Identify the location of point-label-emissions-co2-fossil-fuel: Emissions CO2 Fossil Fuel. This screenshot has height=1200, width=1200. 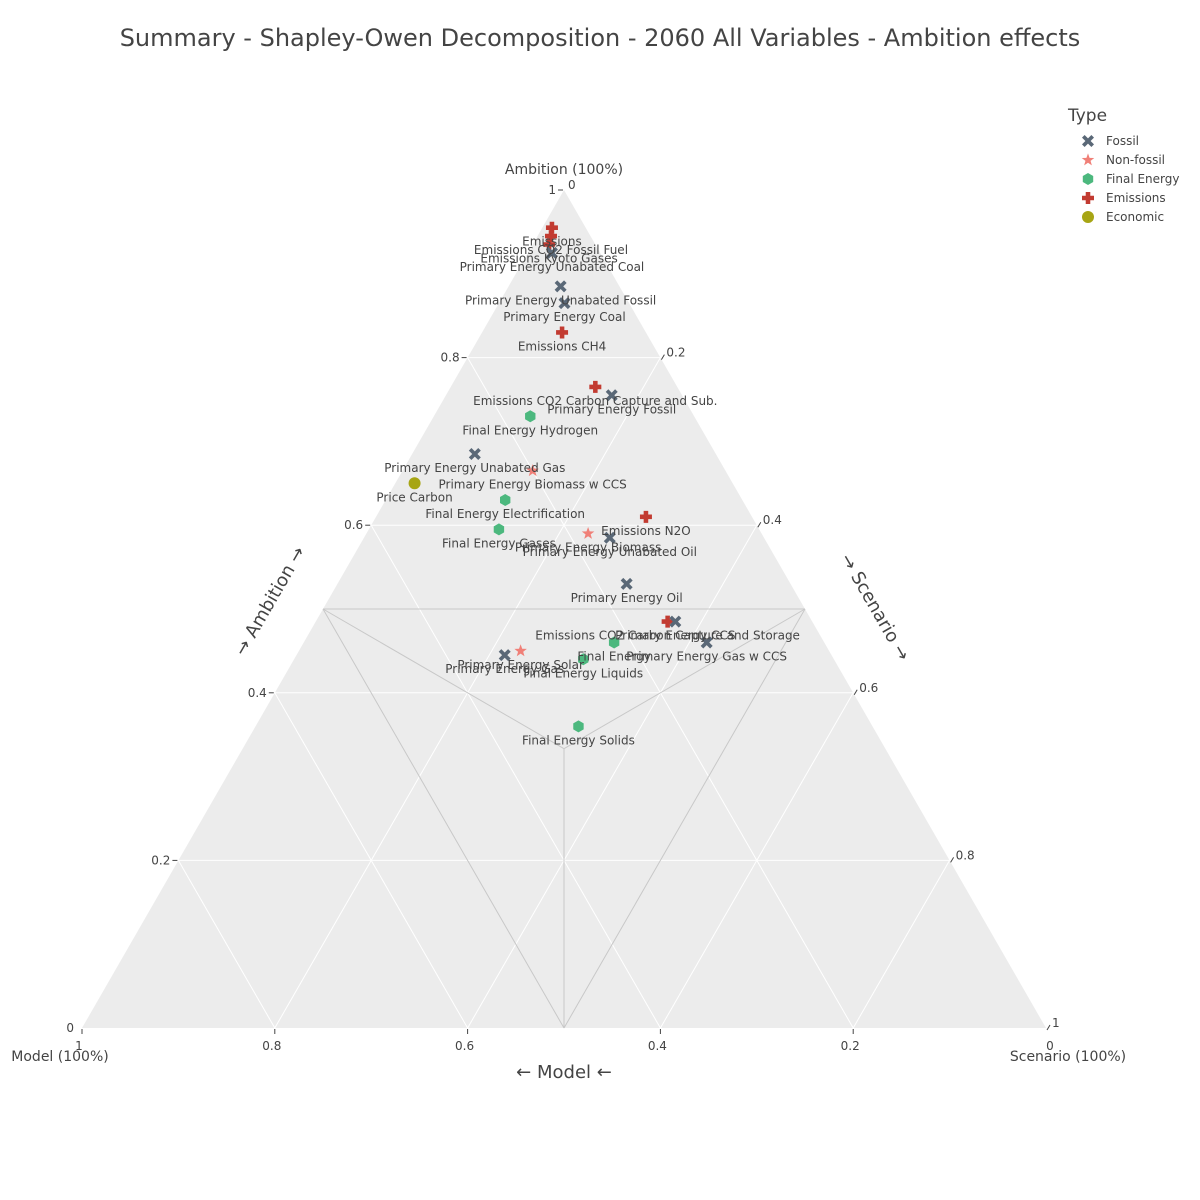
(551, 250).